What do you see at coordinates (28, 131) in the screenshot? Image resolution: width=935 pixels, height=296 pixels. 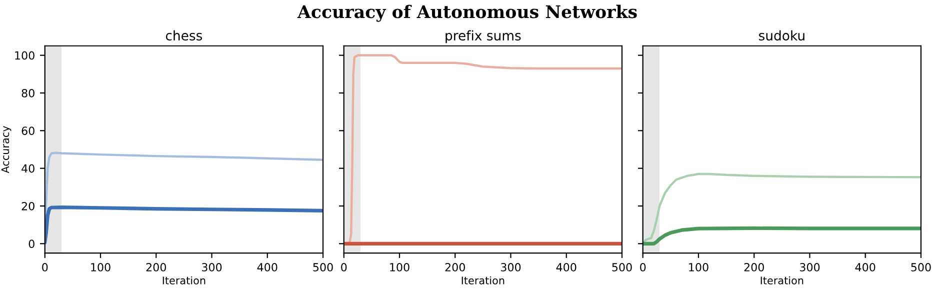 I see `y-tick-label: 60` at bounding box center [28, 131].